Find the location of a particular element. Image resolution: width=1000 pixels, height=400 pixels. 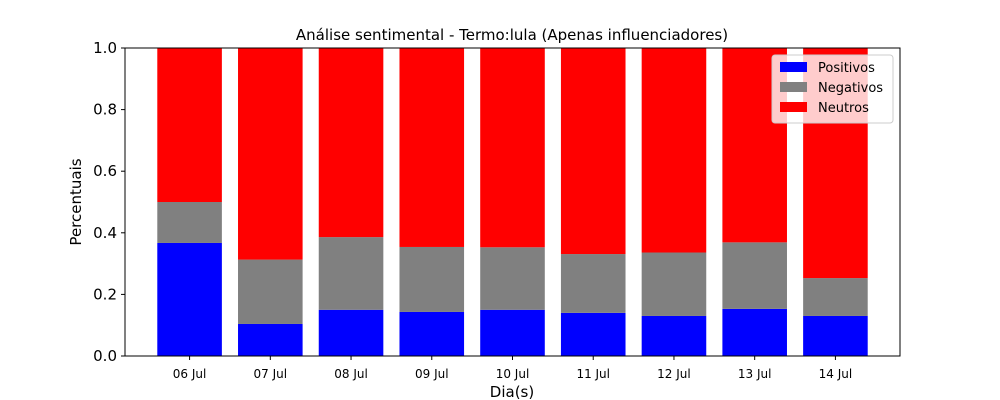

x-tick-label: 07 Jul is located at coordinates (271, 374).